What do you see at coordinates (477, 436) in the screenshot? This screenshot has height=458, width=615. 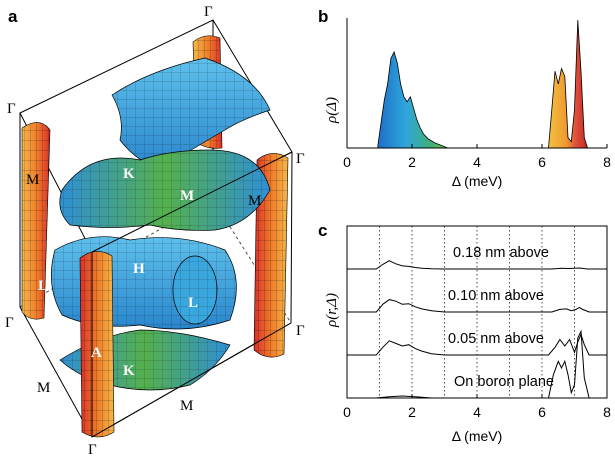 I see `panel-c-xlabel: Δ (meV)` at bounding box center [477, 436].